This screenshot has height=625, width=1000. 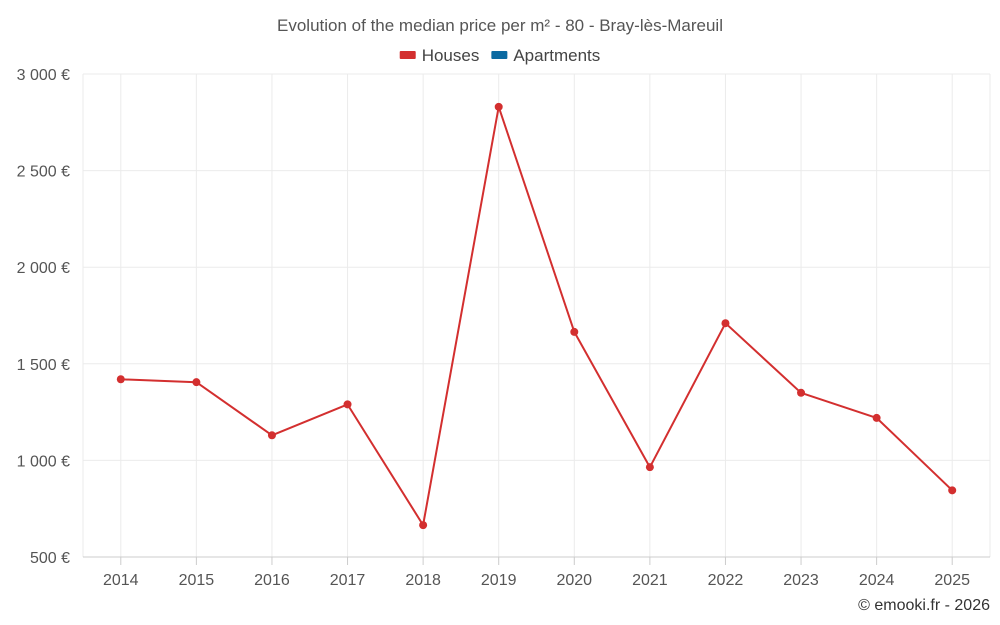 I want to click on y-tick-label: 3 000 €, so click(x=43, y=75).